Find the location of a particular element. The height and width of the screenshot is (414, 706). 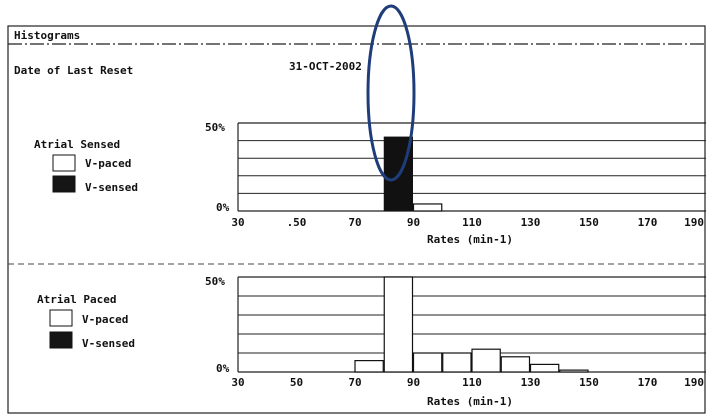

chart-title: Atrial Paced is located at coordinates (76, 299).